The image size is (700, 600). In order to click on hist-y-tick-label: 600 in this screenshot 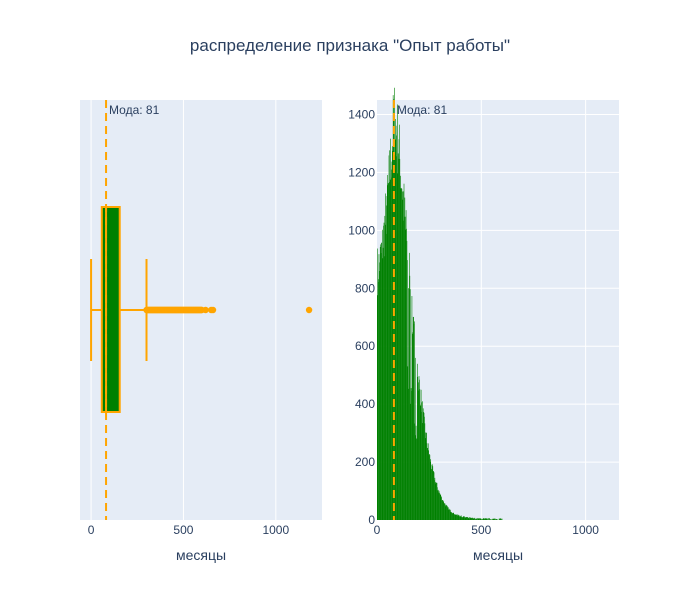, I will do `click(365, 346)`.